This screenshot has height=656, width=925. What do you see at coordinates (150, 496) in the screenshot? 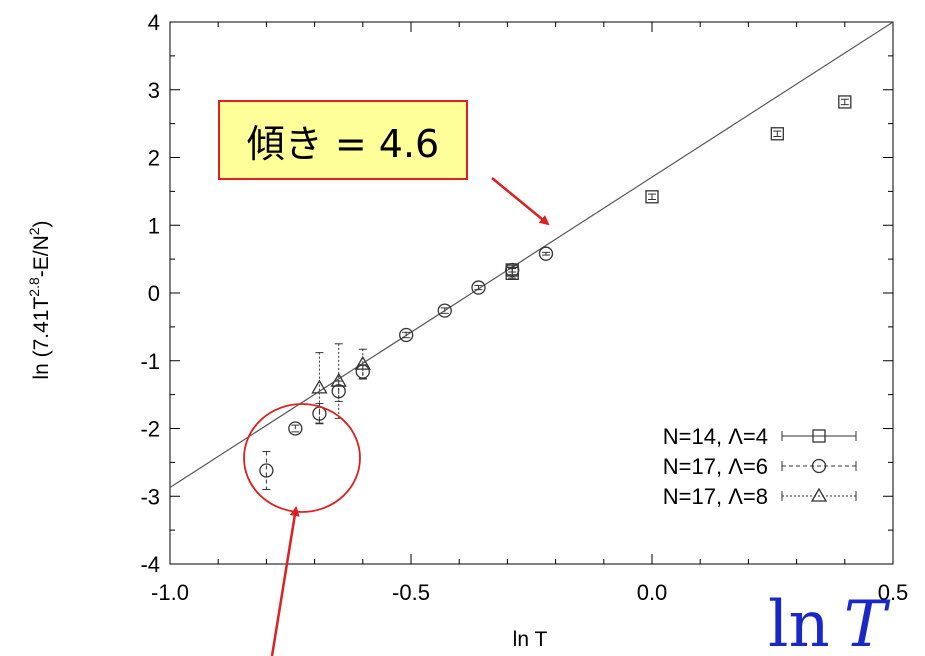
I see `y-tick-label: -3` at bounding box center [150, 496].